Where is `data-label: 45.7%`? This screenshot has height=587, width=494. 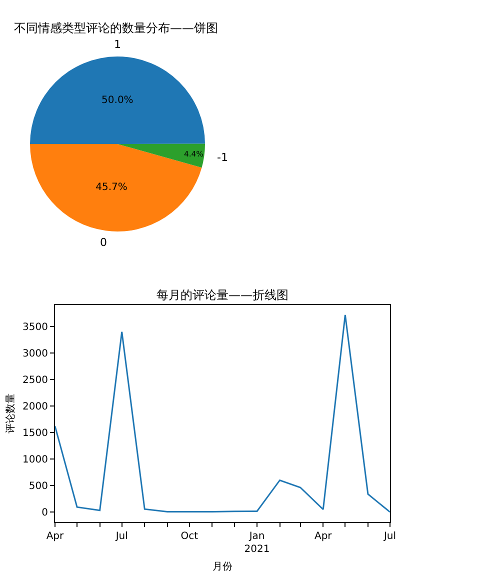 data-label: 45.7% is located at coordinates (112, 188).